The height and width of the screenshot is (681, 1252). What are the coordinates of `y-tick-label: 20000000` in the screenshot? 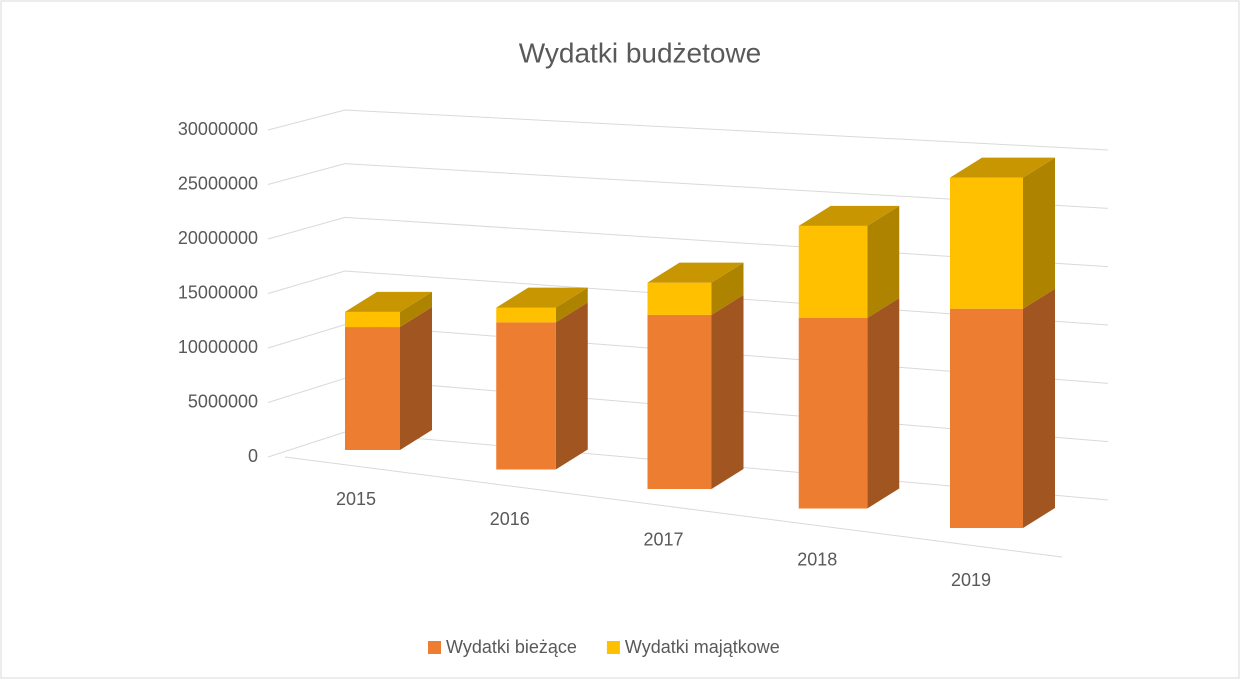 It's located at (218, 238).